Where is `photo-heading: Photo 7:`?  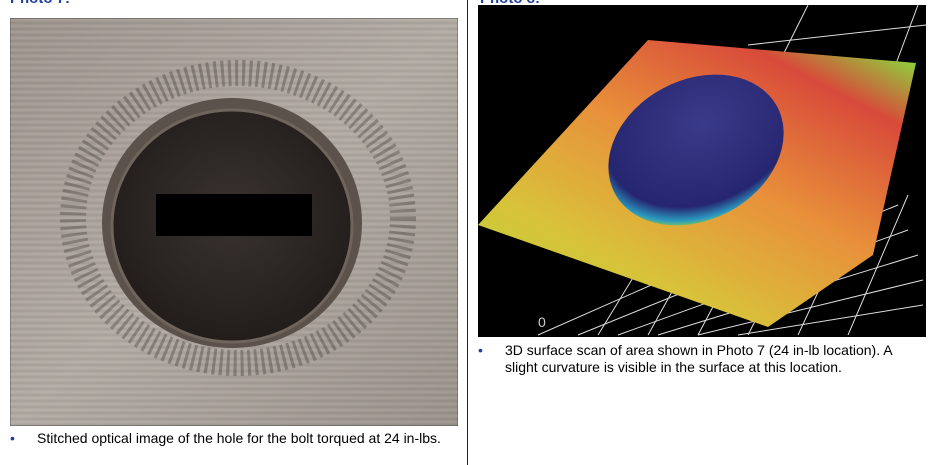
photo-heading: Photo 7: is located at coordinates (40, 3).